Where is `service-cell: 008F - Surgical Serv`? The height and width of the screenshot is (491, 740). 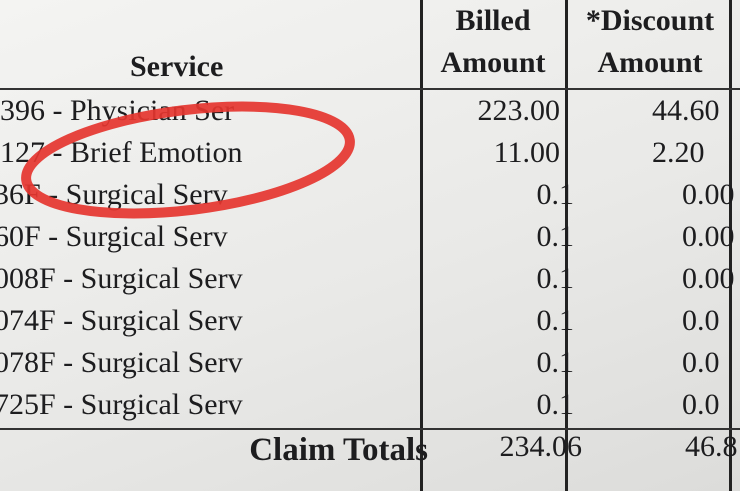 service-cell: 008F - Surgical Serv is located at coordinates (121, 278).